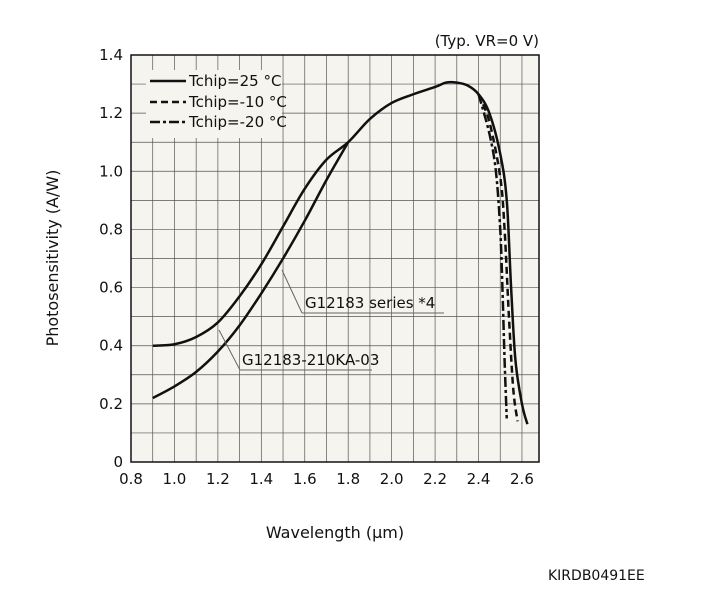 The height and width of the screenshot is (616, 708). Describe the element at coordinates (331, 320) in the screenshot. I see `annotations: G12183 series *4 G12183-210KA-03` at that location.